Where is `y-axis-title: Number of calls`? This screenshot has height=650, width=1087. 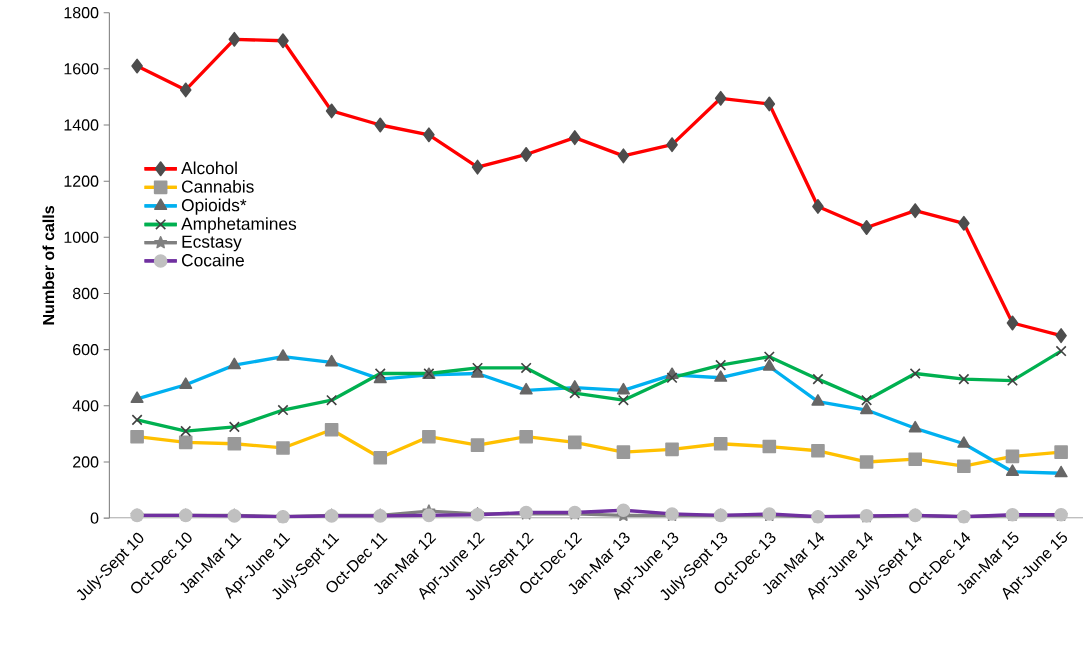 y-axis-title: Number of calls is located at coordinates (48, 265).